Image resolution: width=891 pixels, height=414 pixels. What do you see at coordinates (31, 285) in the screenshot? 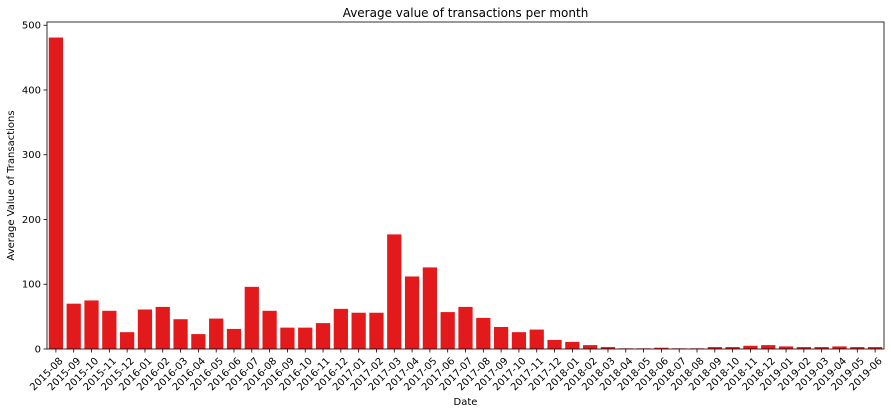
I see `y-tick-label: 100` at bounding box center [31, 285].